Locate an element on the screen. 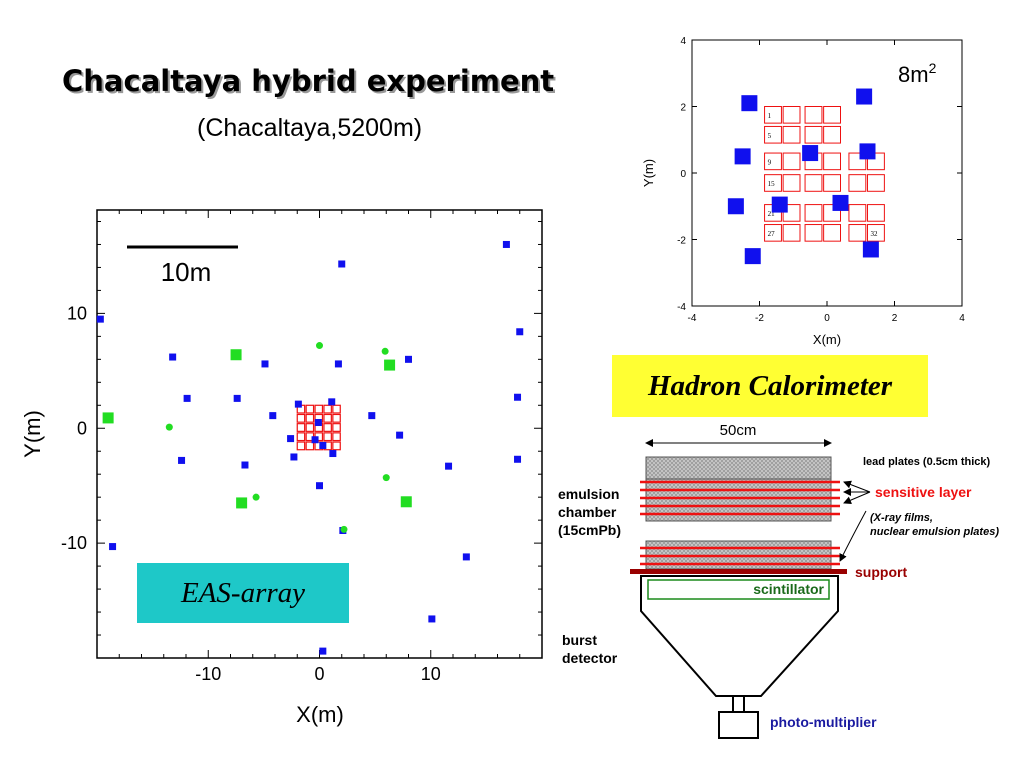 The height and width of the screenshot is (768, 1024). cal-blue-points is located at coordinates (803, 176).